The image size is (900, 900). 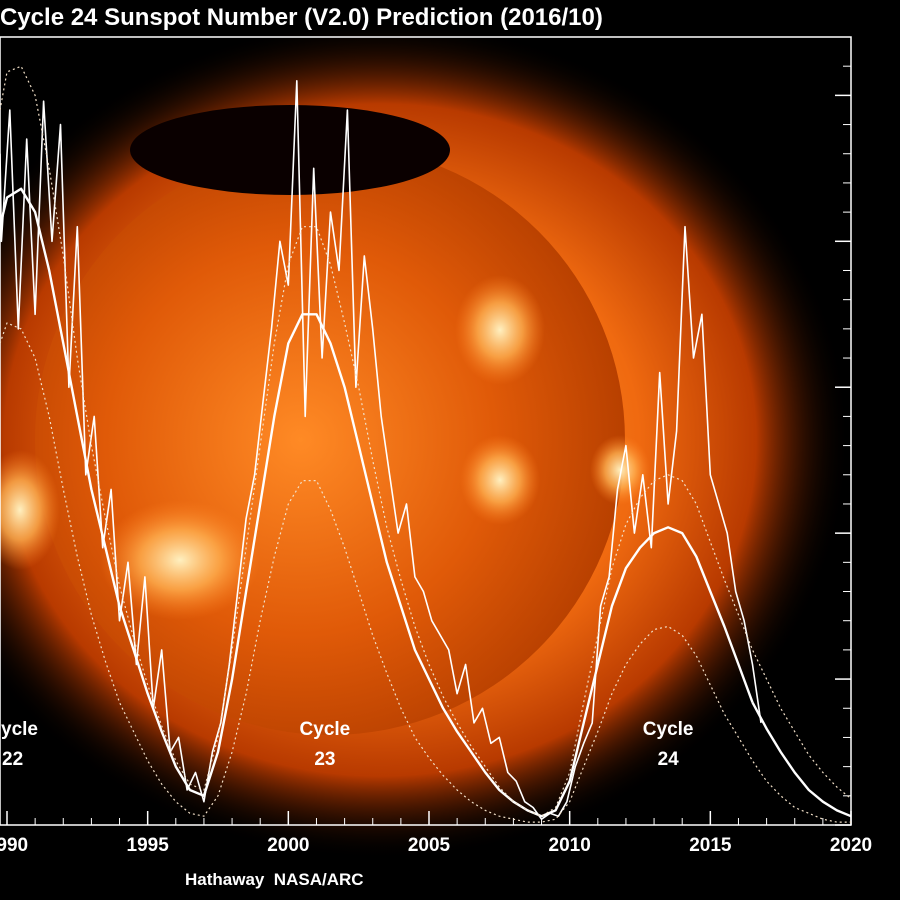 What do you see at coordinates (669, 759) in the screenshot?
I see `cycle-label-number: 24` at bounding box center [669, 759].